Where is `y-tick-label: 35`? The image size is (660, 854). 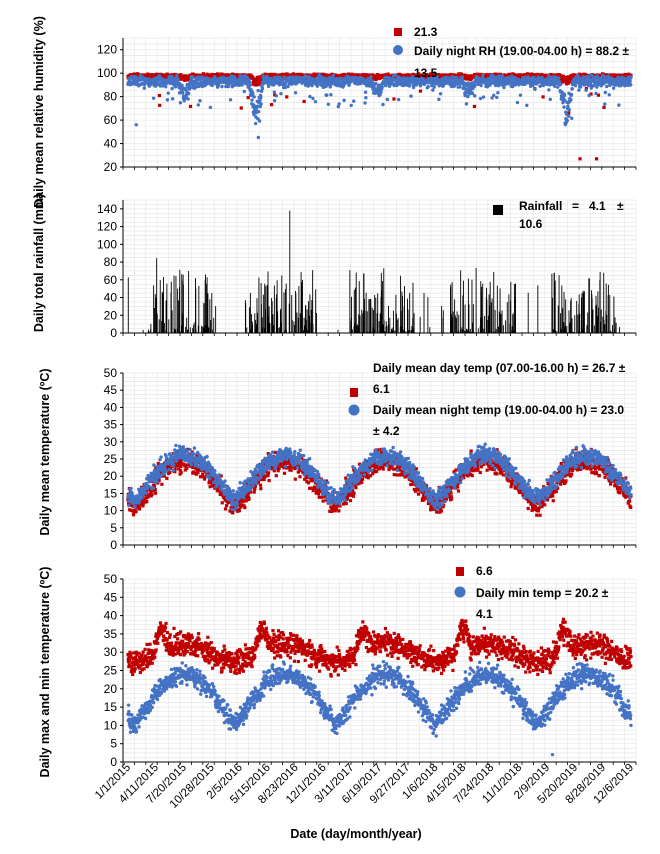 y-tick-label: 35 is located at coordinates (111, 425).